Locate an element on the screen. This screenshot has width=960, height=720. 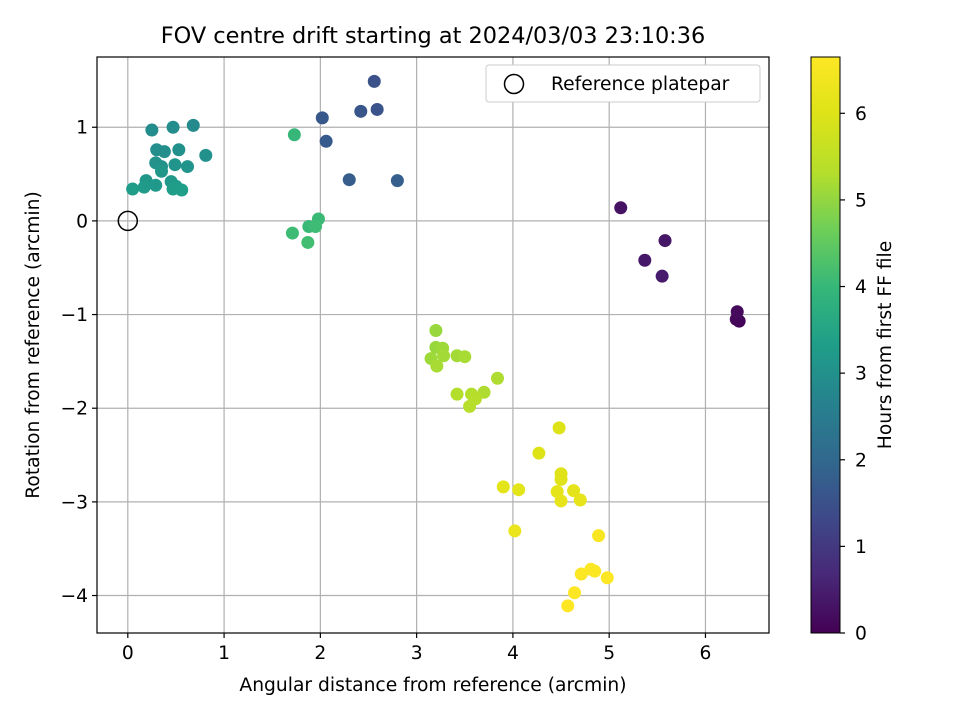
colorbar-tick-label: 6 is located at coordinates (861, 114).